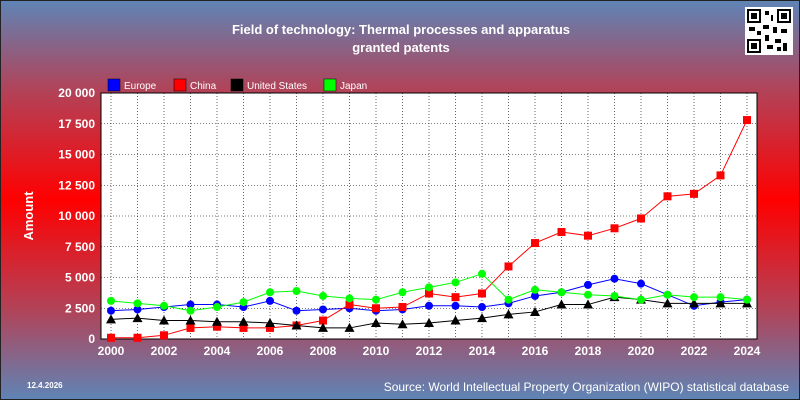 Image resolution: width=800 pixels, height=400 pixels. Describe the element at coordinates (270, 351) in the screenshot. I see `x-tick-label: 2006` at that location.